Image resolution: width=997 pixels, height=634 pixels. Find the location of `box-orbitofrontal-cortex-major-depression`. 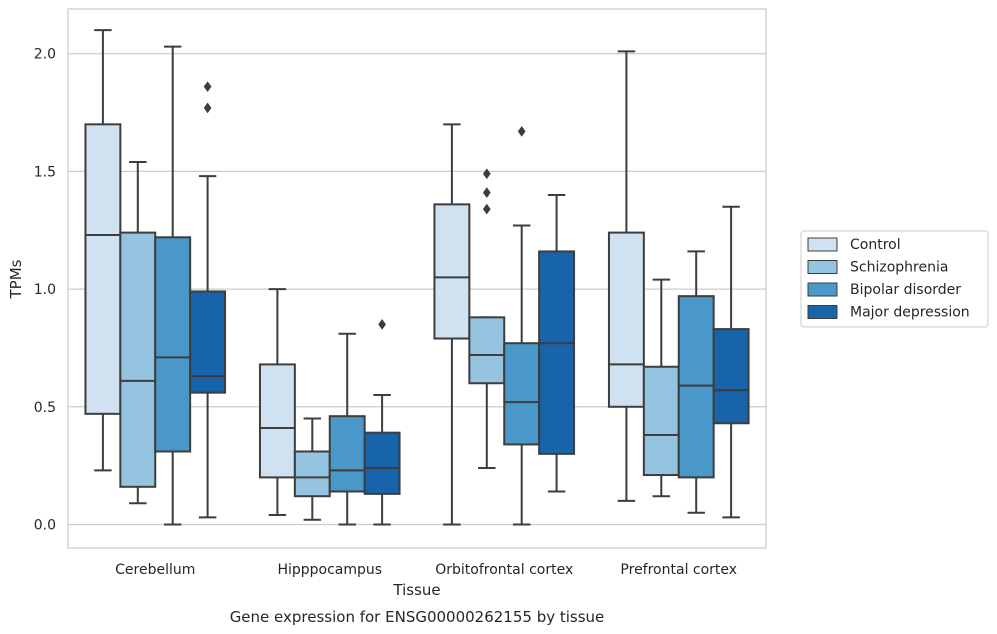

box-orbitofrontal-cortex-major-depression is located at coordinates (557, 343).